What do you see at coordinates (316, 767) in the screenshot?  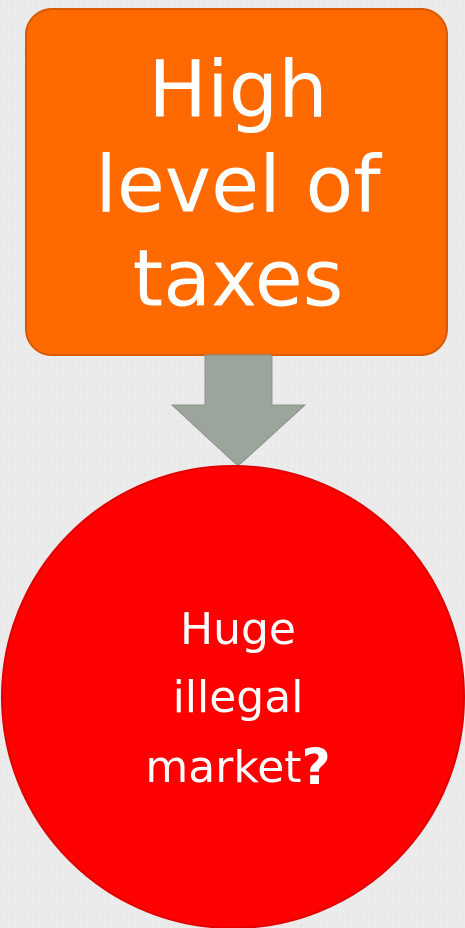 I see `question-mark: ?` at bounding box center [316, 767].